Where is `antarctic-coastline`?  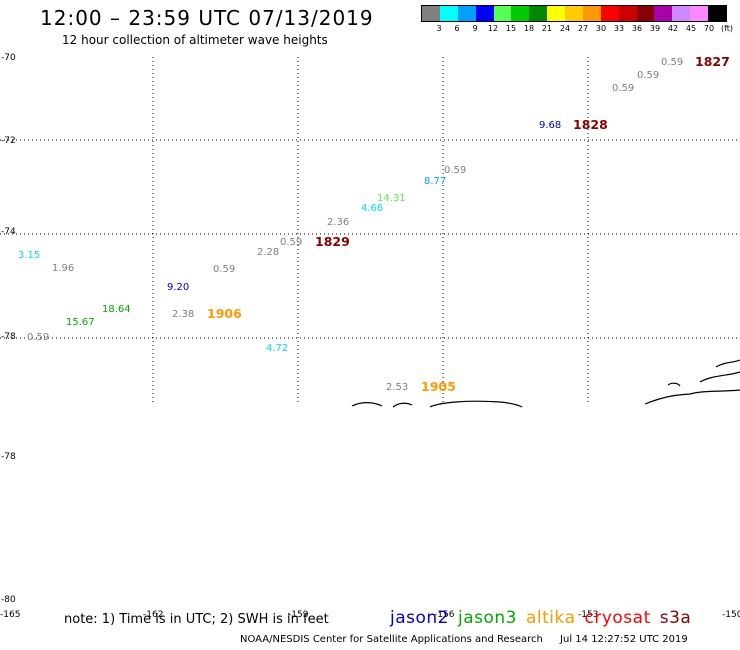
antarctic-coastline is located at coordinates (545, 383).